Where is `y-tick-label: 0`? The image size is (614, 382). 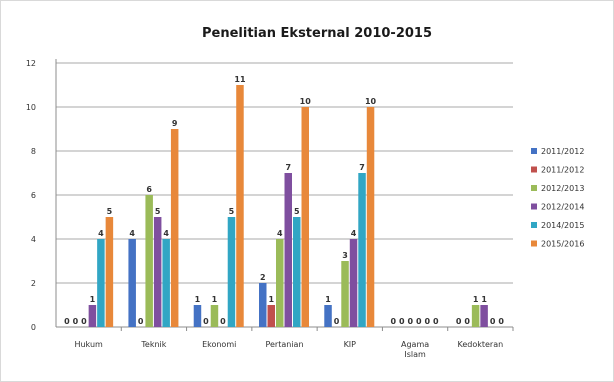 y-tick-label: 0 is located at coordinates (33, 327).